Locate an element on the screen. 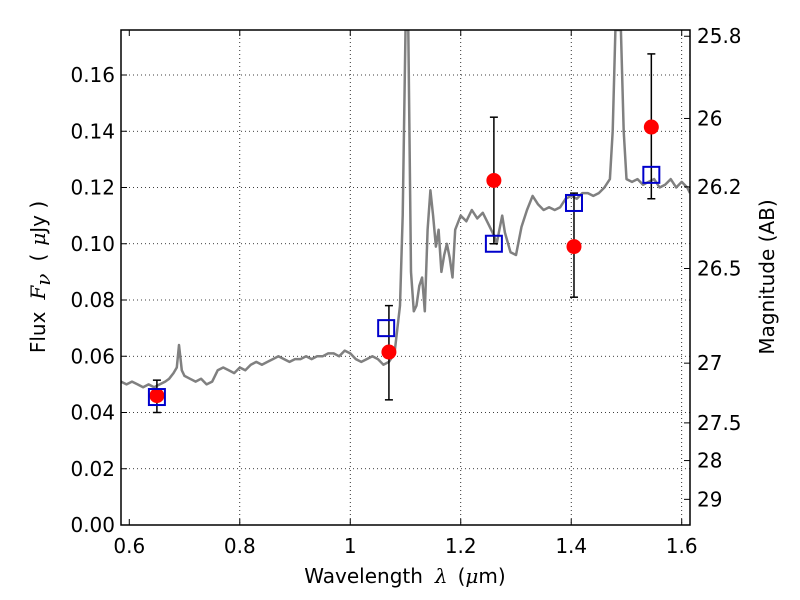 The height and width of the screenshot is (600, 800). y-tick-label: 0.12 is located at coordinates (92, 188).